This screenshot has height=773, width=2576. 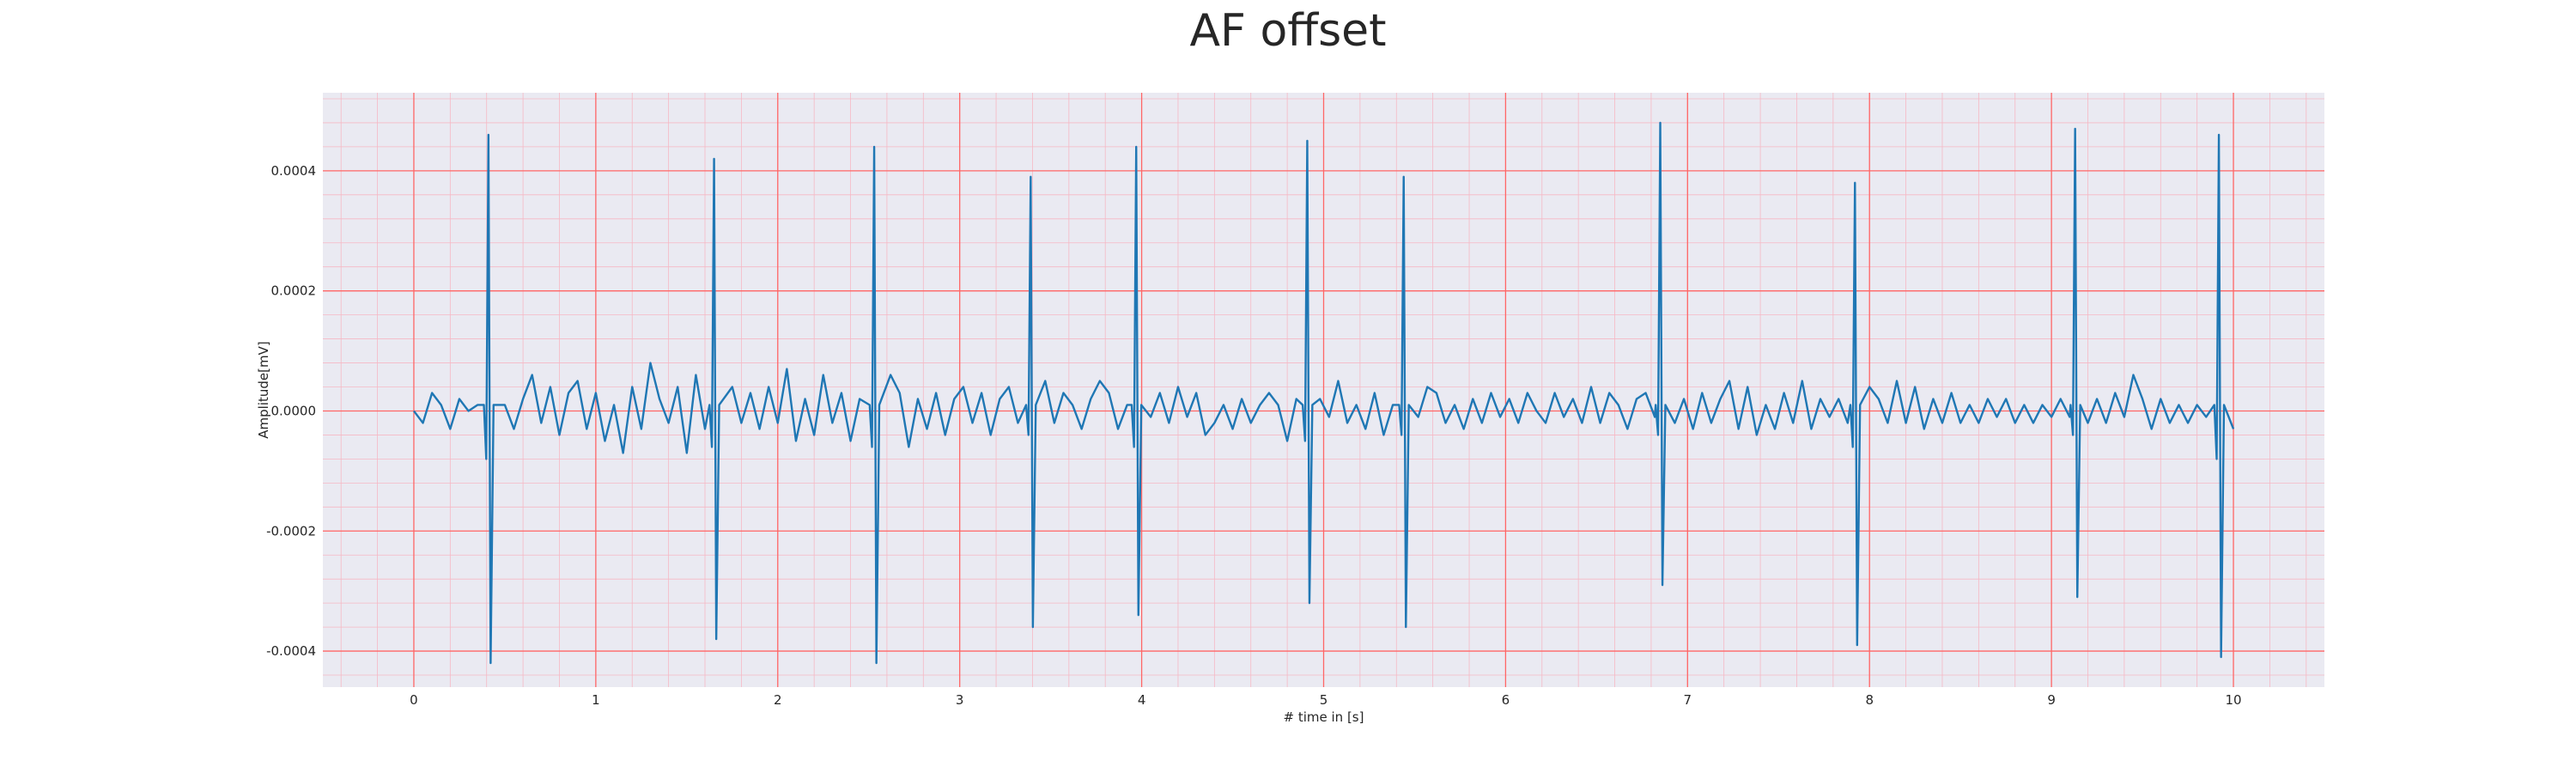 I want to click on x-axis-label: # time in [s], so click(x=1324, y=717).